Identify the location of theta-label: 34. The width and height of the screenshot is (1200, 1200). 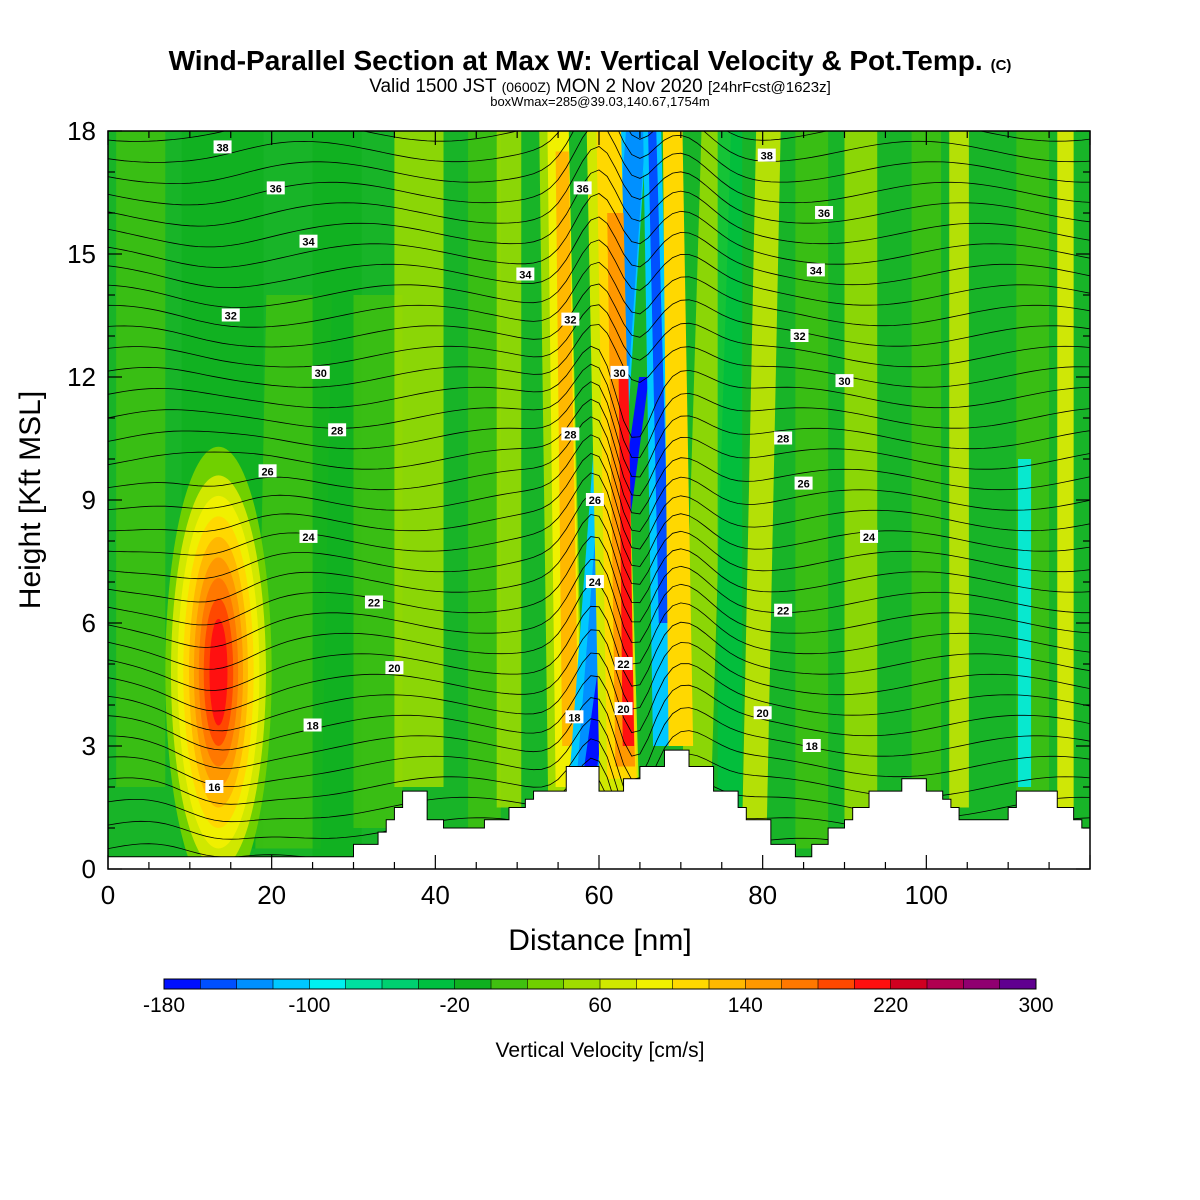
(525, 274).